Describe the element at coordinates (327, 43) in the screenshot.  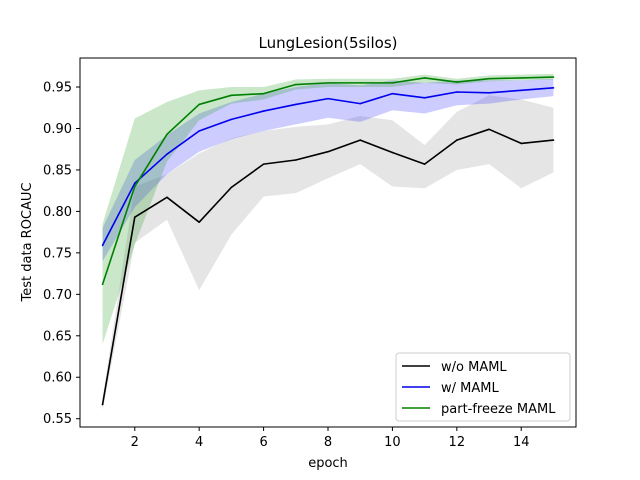
I see `chart-title: LungLesion(5silos)` at that location.